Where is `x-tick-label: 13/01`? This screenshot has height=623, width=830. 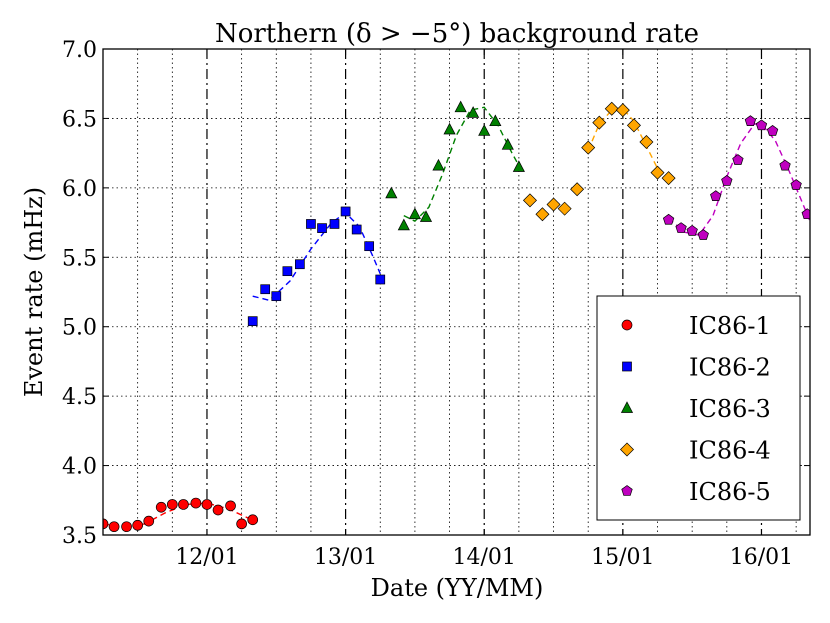 x-tick-label: 13/01 is located at coordinates (345, 557).